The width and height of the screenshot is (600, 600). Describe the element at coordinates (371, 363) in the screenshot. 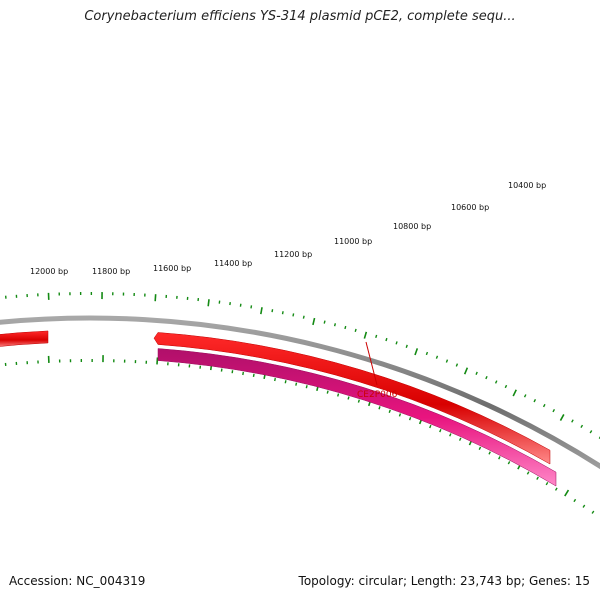

I see `gene-label-leader-line` at that location.